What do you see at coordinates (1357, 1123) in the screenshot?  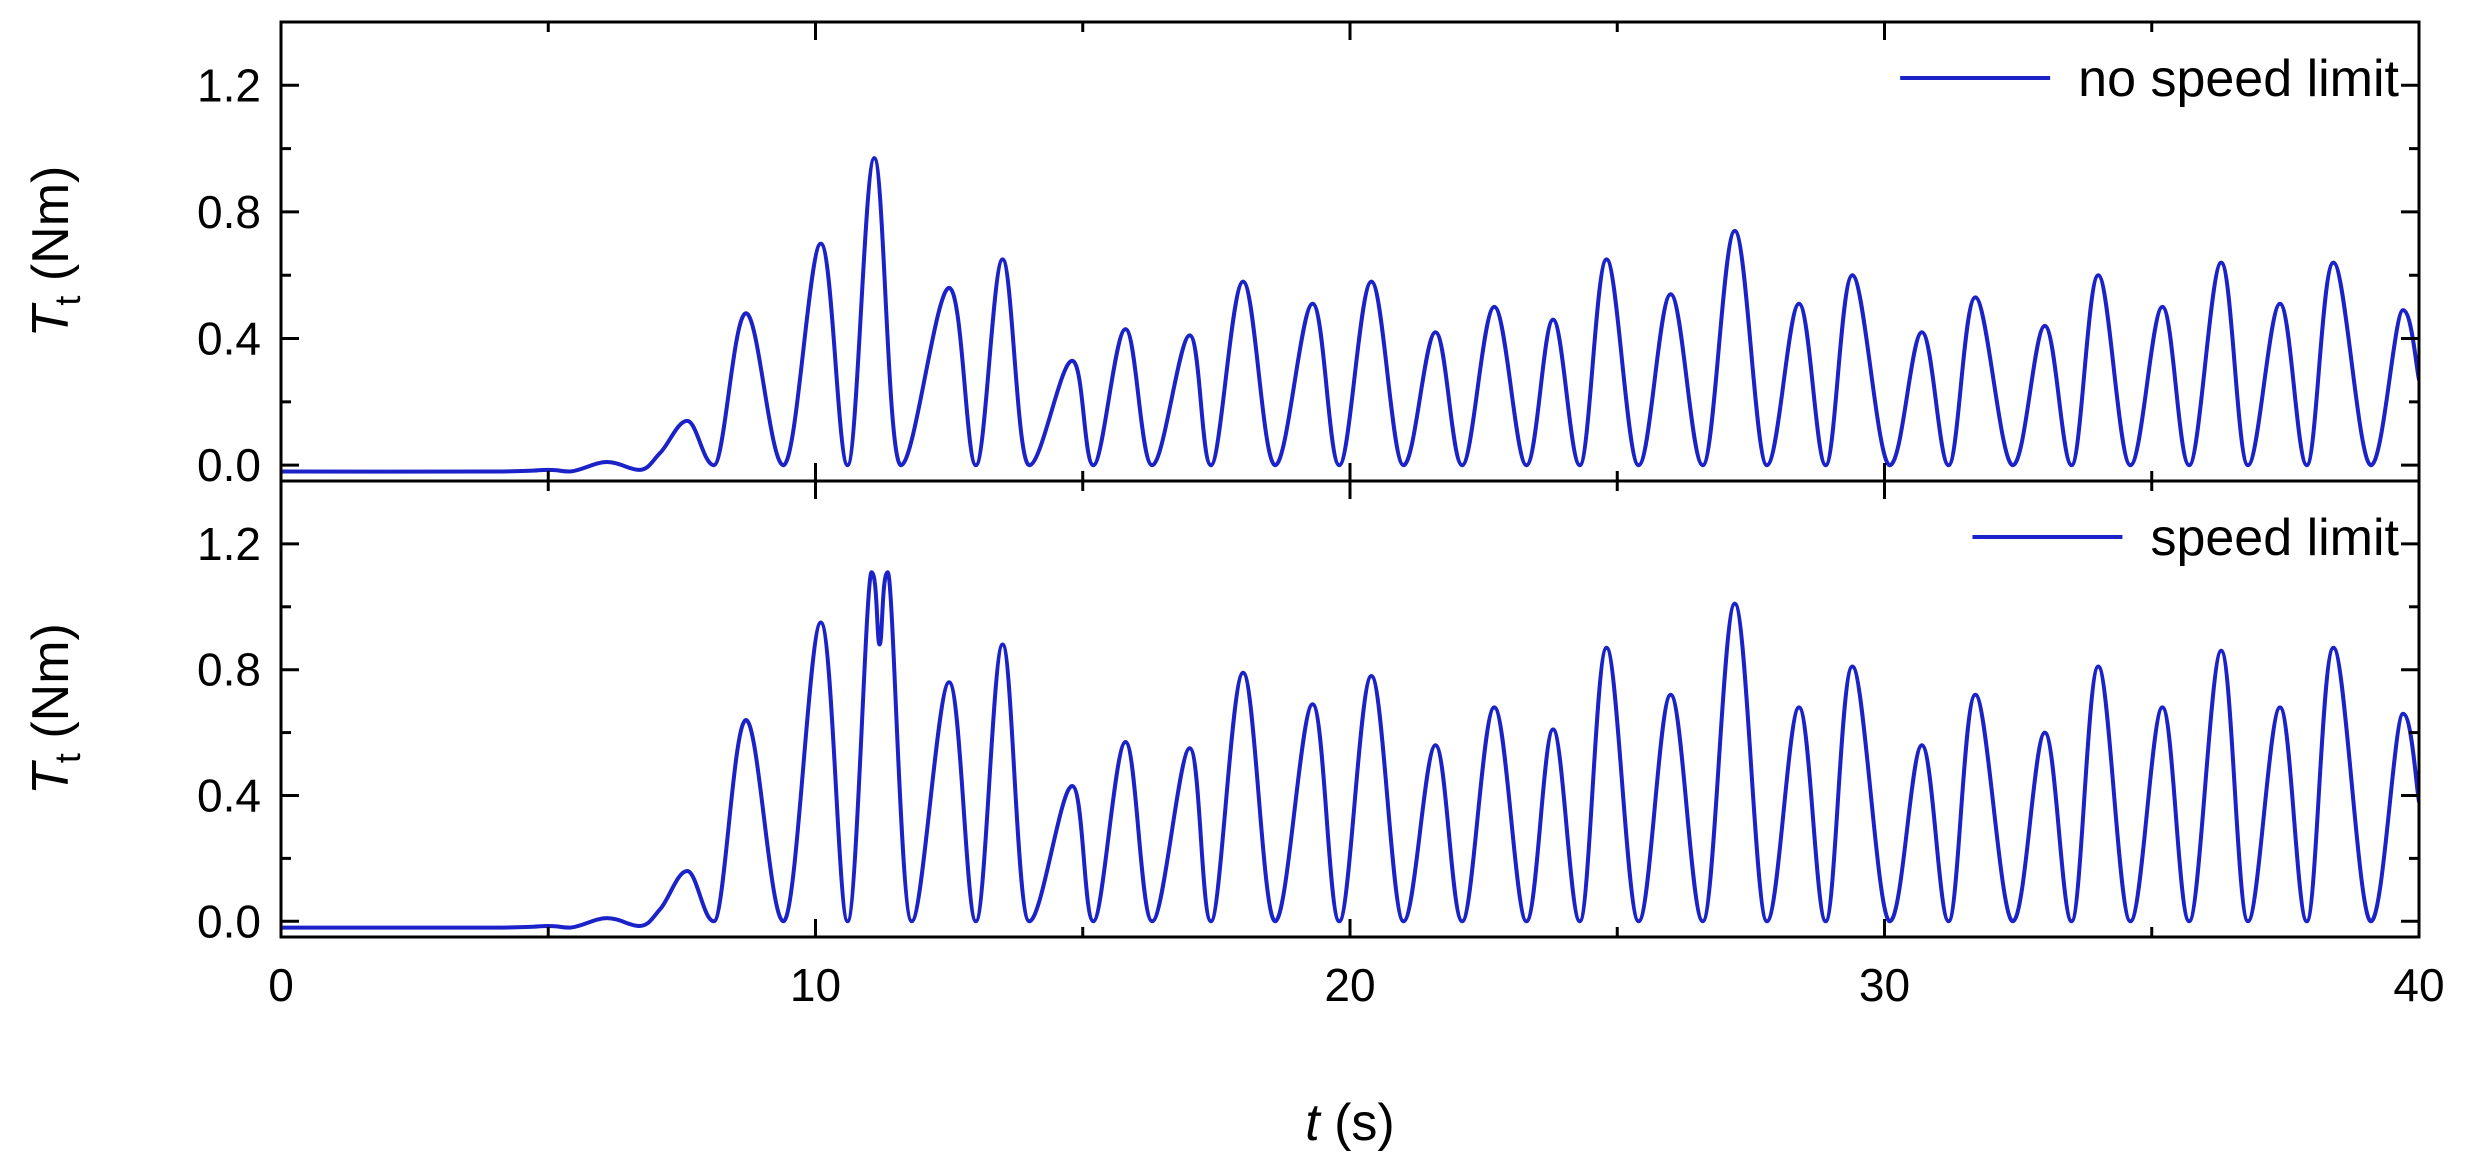 I see `x-axis-unit: (s)` at bounding box center [1357, 1123].